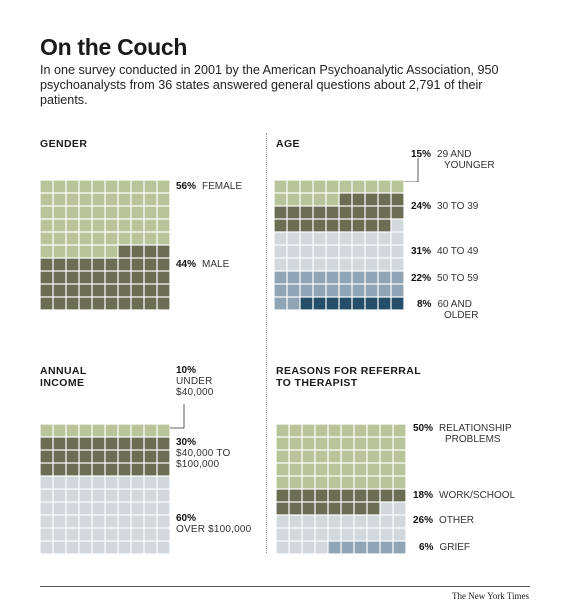  Describe the element at coordinates (423, 495) in the screenshot. I see `reasons-work-pct: 18%` at that location.